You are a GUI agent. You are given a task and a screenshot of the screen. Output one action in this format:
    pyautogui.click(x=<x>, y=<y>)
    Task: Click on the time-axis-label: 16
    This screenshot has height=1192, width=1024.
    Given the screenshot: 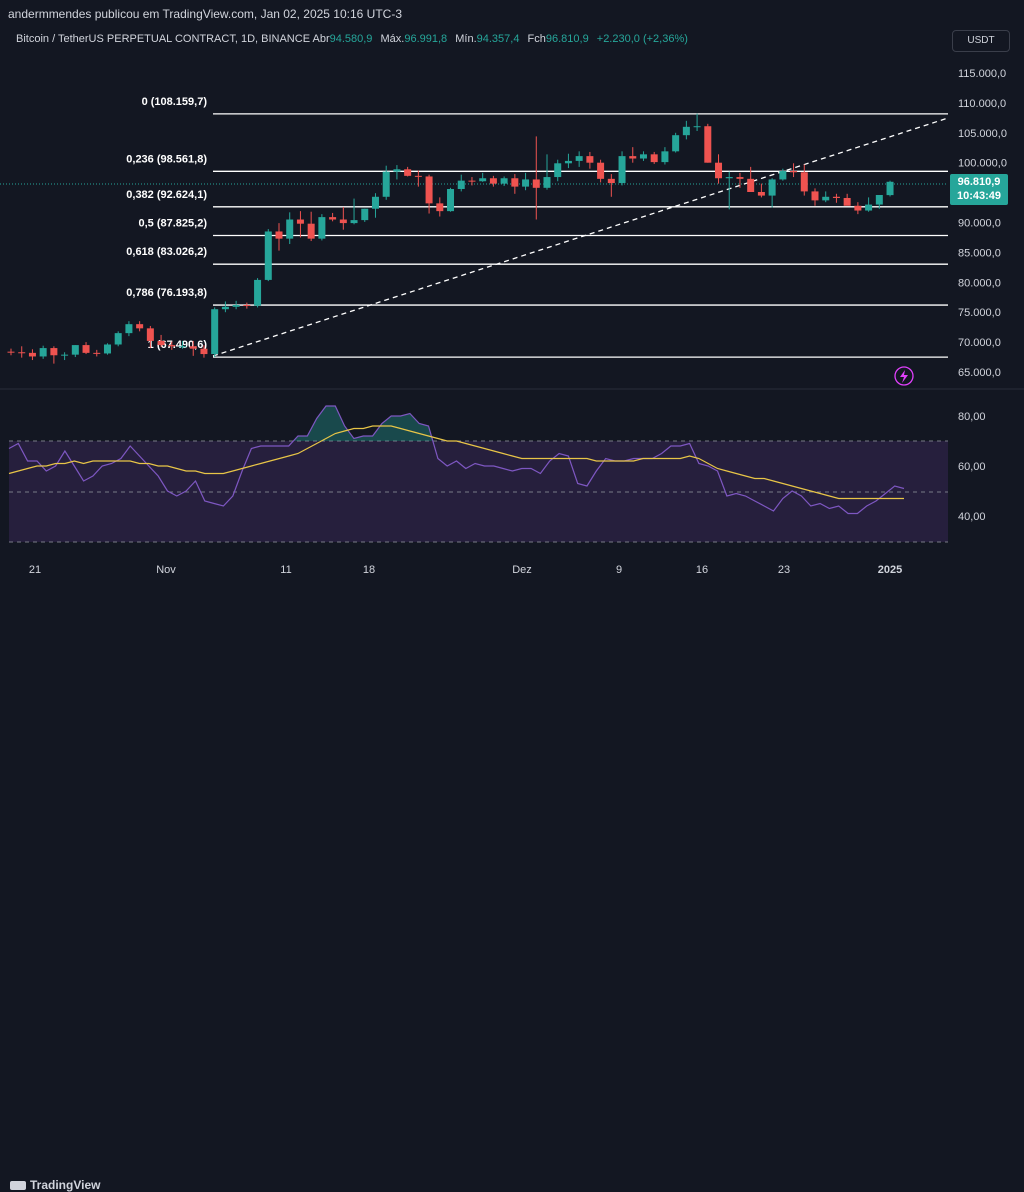 What is the action you would take?
    pyautogui.click(x=702, y=570)
    